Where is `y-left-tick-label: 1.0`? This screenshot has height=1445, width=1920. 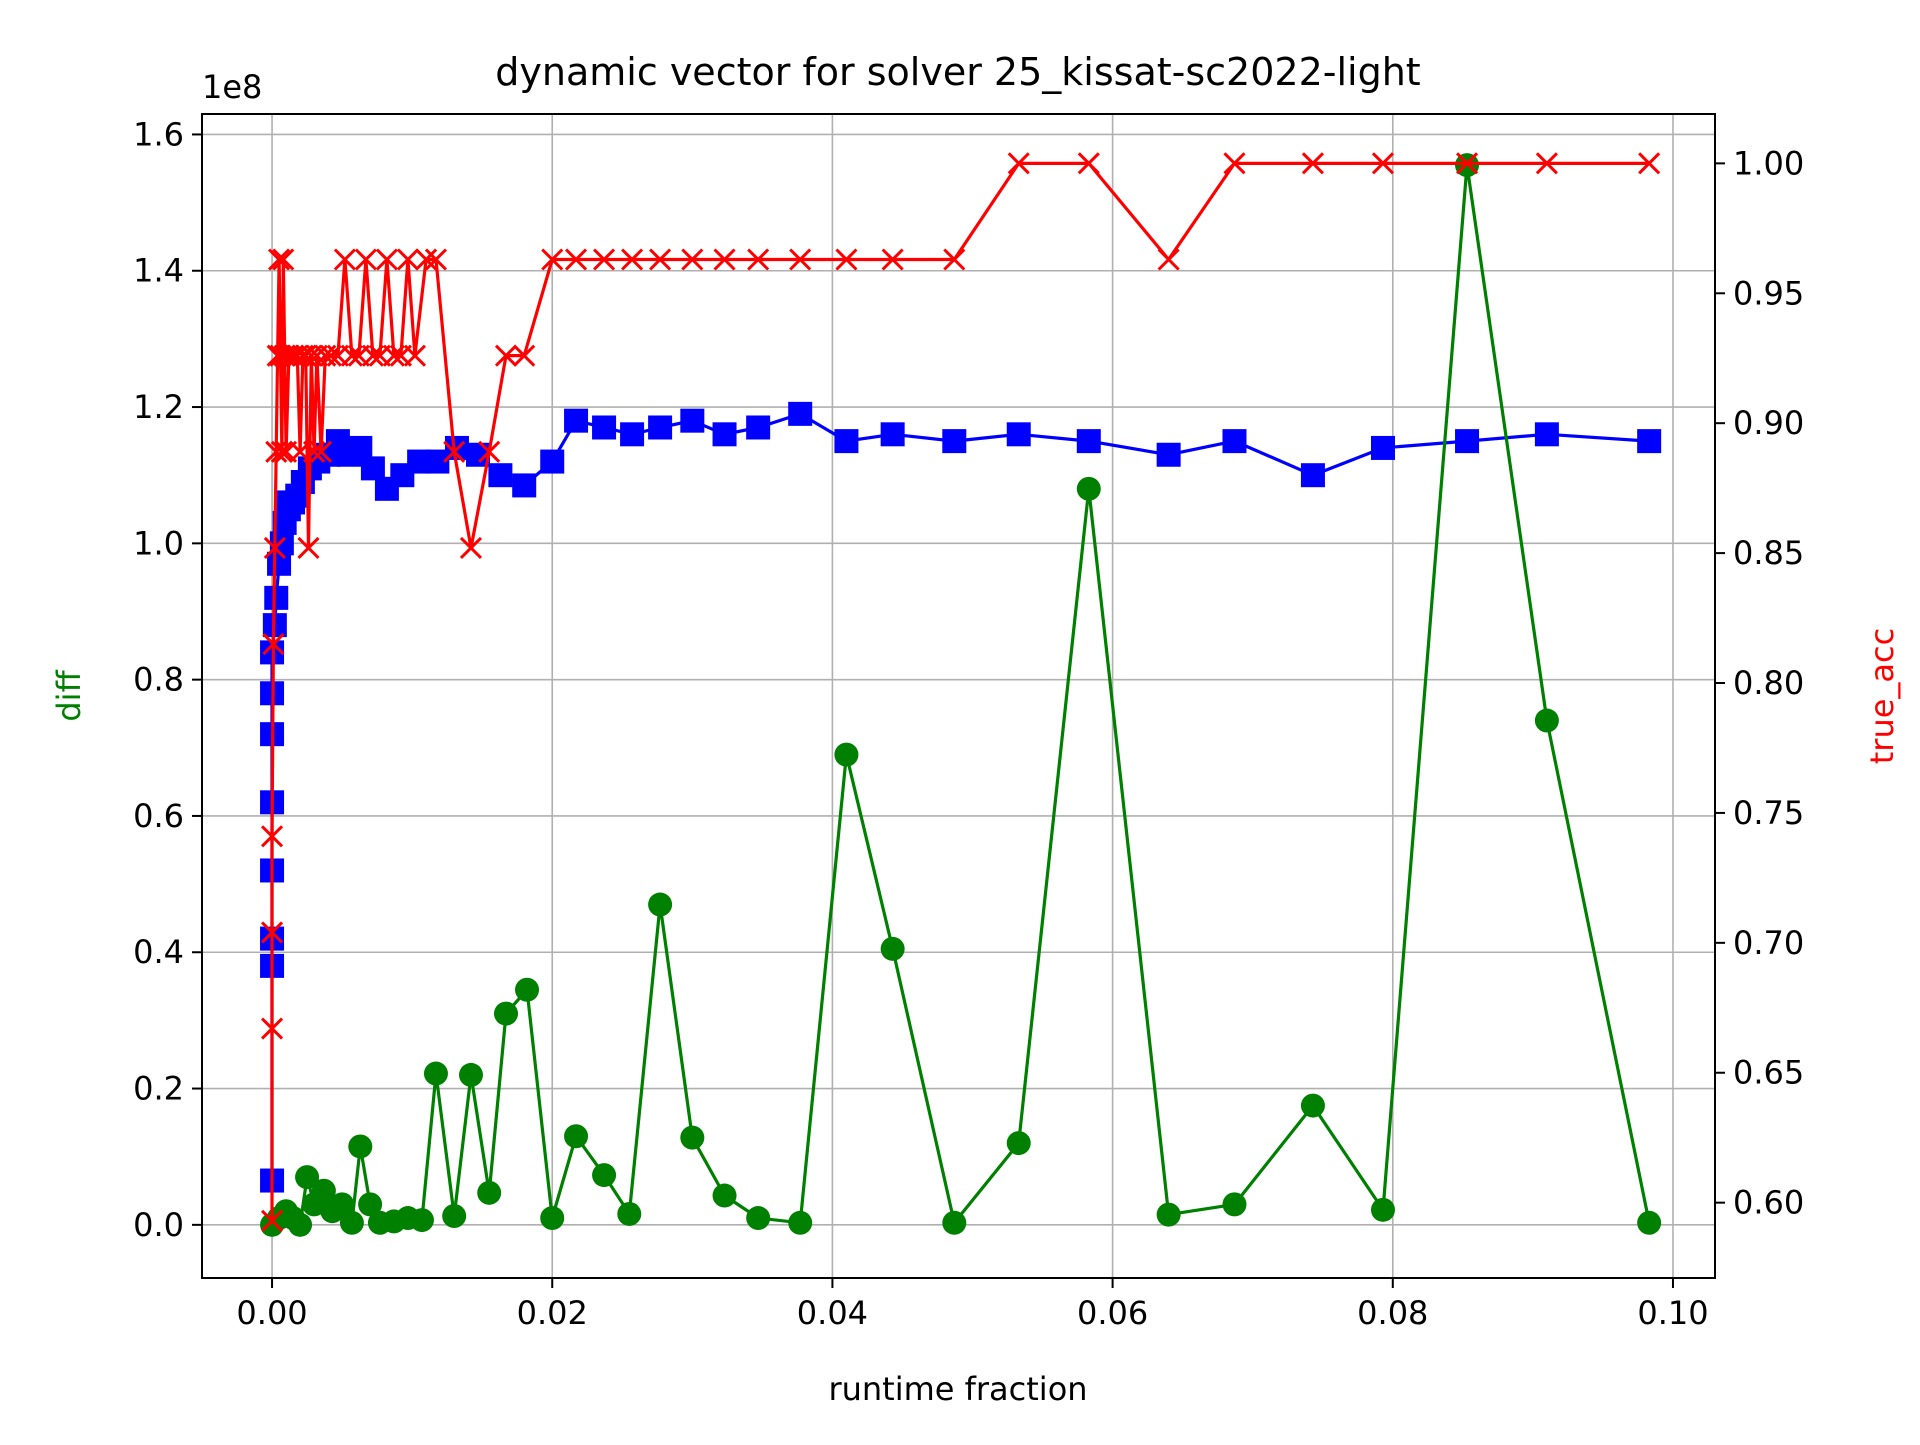
y-left-tick-label: 1.0 is located at coordinates (158, 543).